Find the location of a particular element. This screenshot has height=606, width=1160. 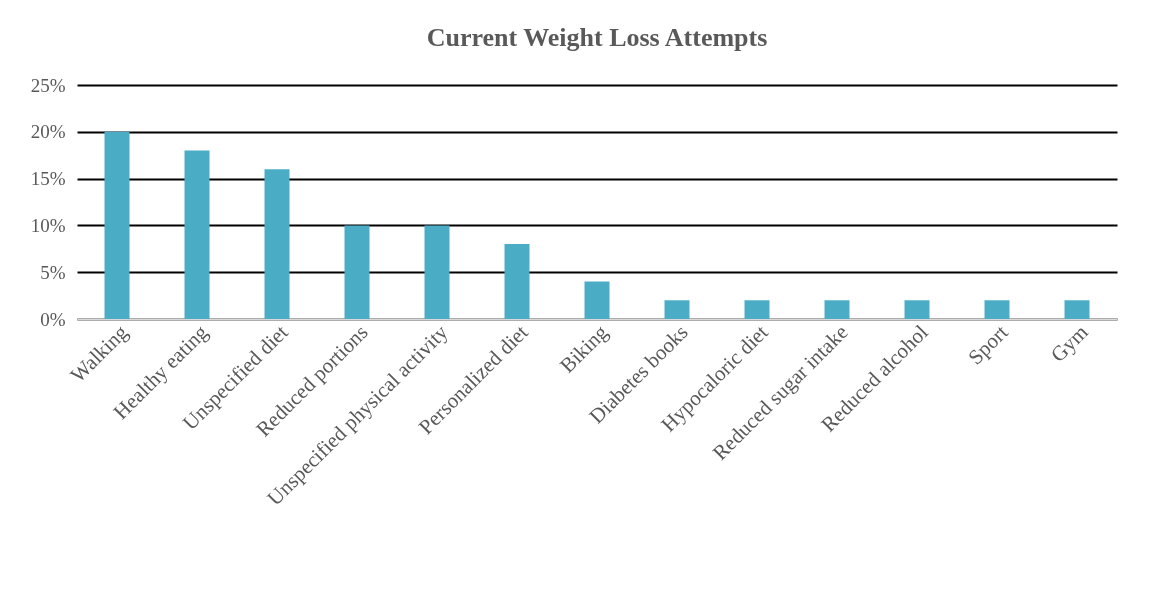

chart-title: Current Weight Loss Attempts is located at coordinates (597, 37).